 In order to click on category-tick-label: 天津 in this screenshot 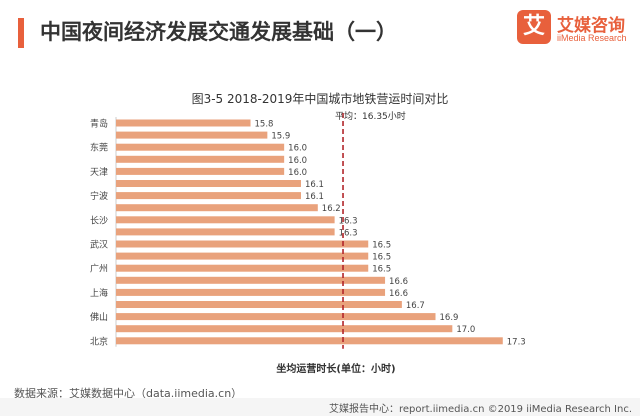, I will do `click(99, 172)`.